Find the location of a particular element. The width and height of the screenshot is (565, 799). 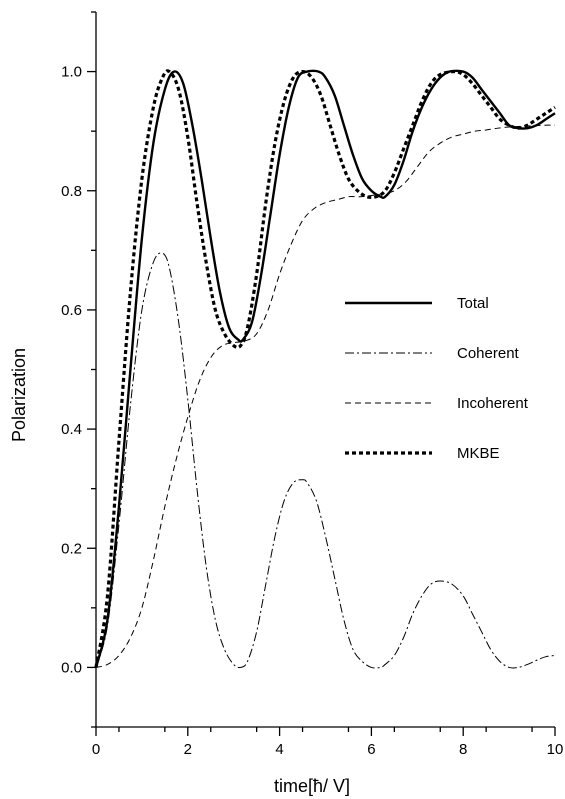

y-tick-label: 0.6 is located at coordinates (71, 310).